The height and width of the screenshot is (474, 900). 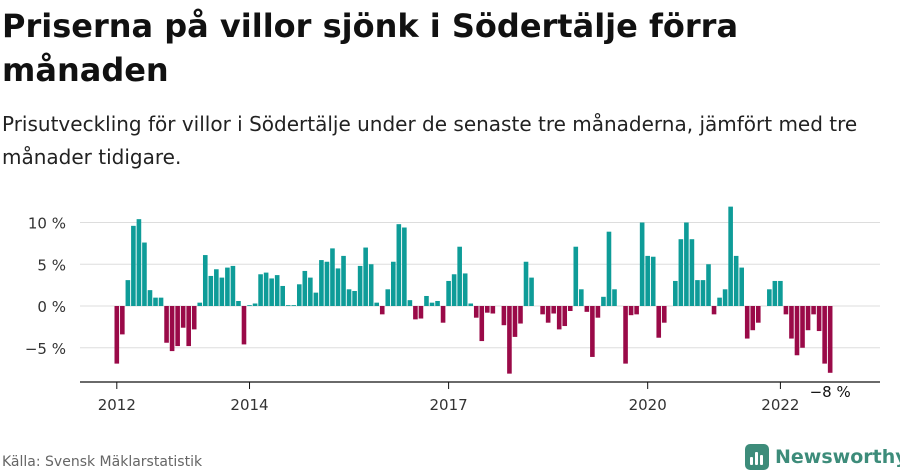 I want to click on y-tick-label: 10 %, so click(x=47, y=224).